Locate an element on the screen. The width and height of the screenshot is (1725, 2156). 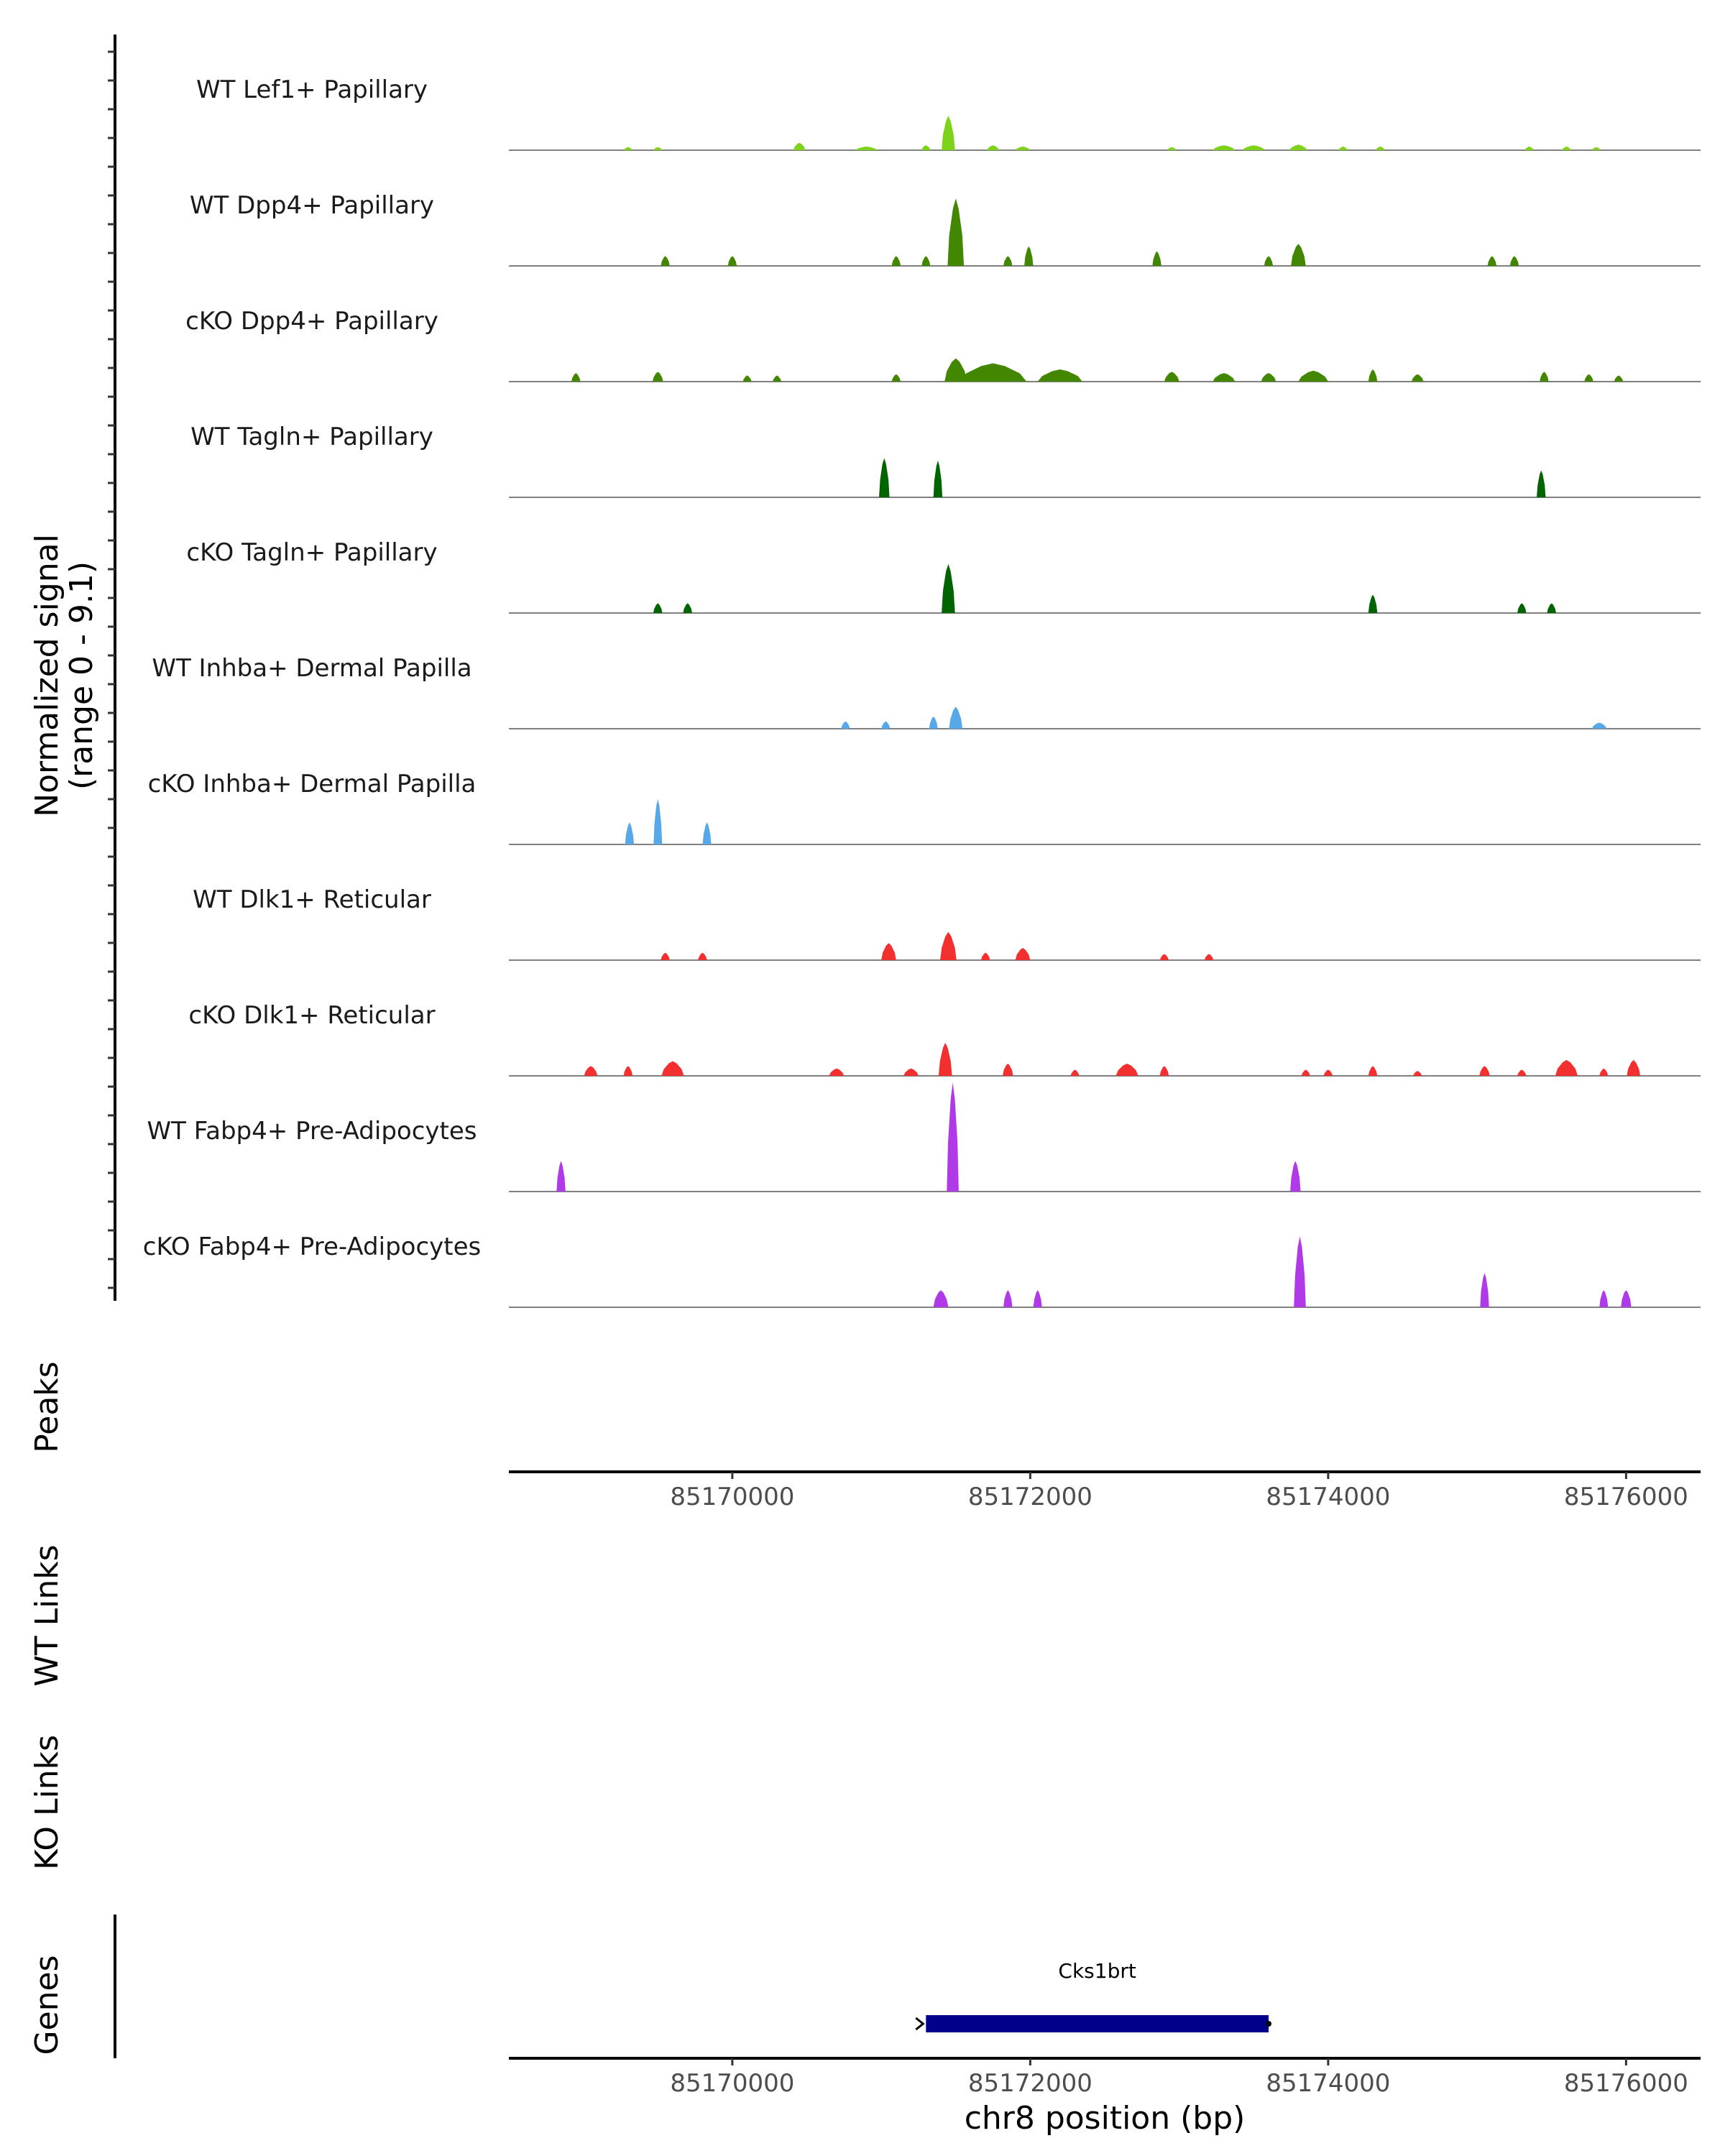
y-axis-range: (range 0 - 9.1) is located at coordinates (81, 675).